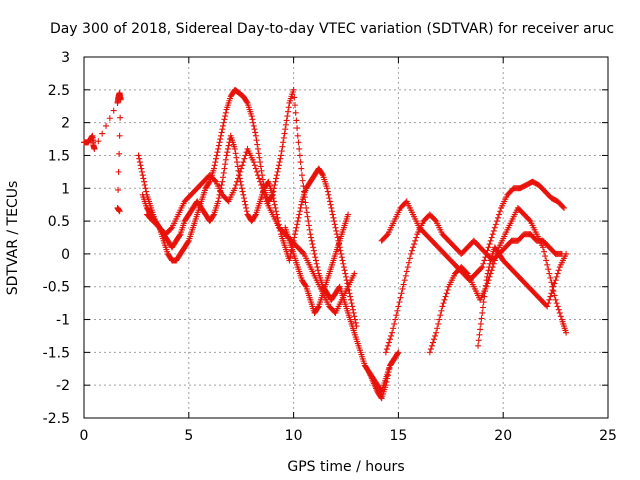  I want to click on series-early, so click(102, 152).